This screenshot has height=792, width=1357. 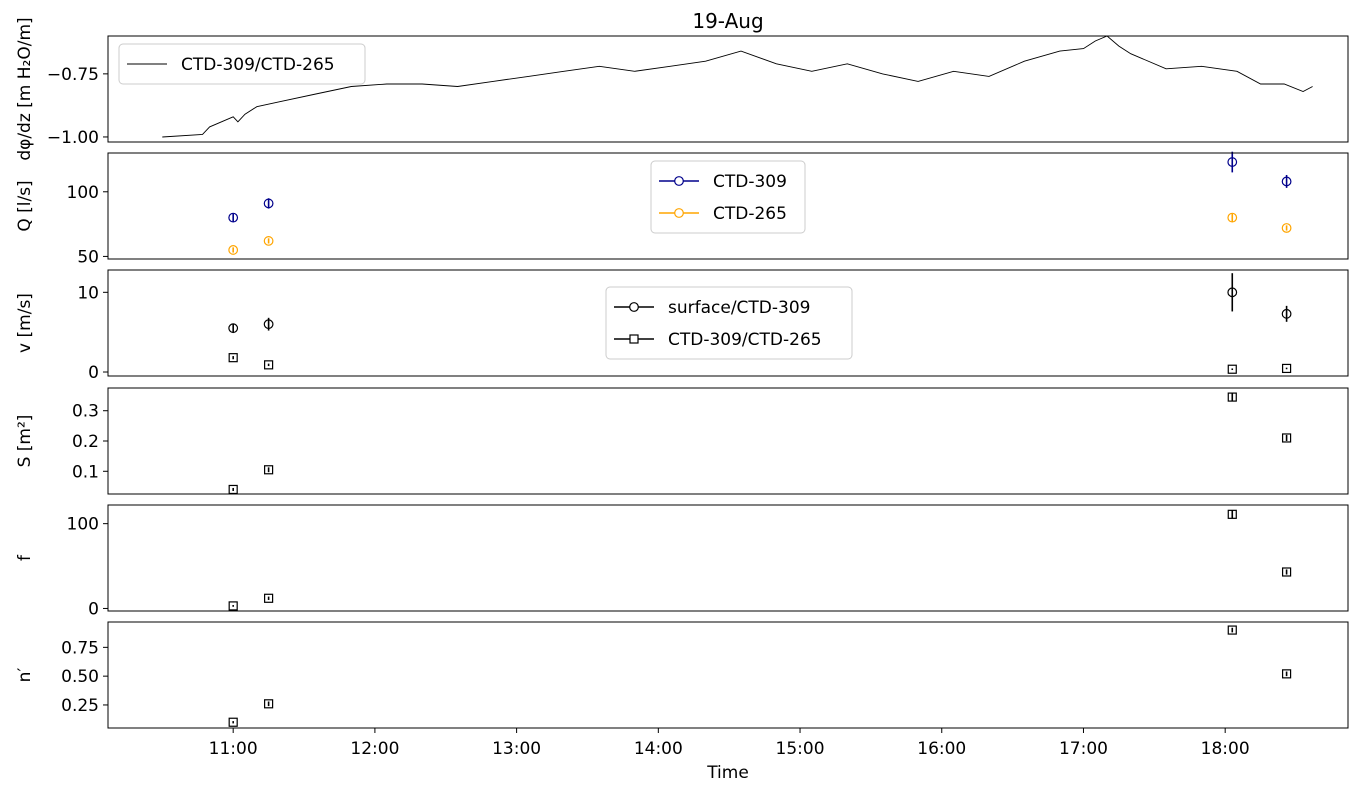 What do you see at coordinates (85, 412) in the screenshot?
I see `y-tick-label: 0.3` at bounding box center [85, 412].